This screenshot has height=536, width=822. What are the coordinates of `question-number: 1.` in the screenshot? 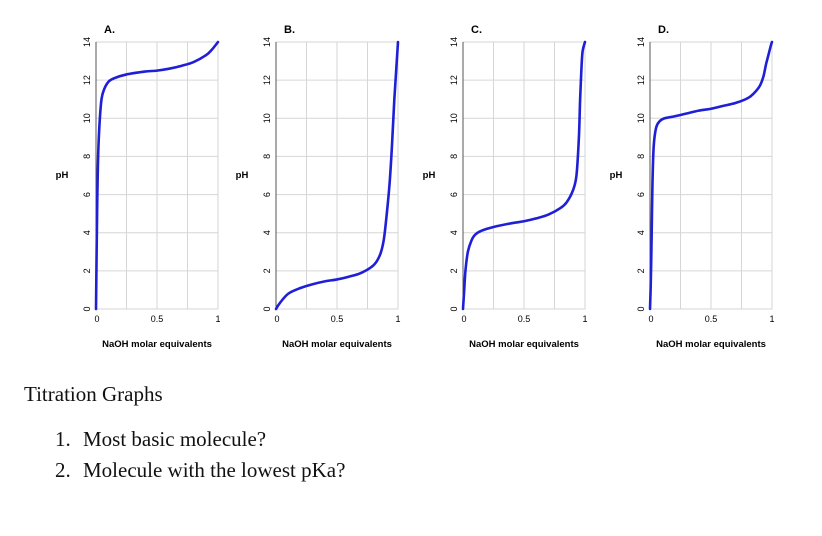 It's located at (63, 439).